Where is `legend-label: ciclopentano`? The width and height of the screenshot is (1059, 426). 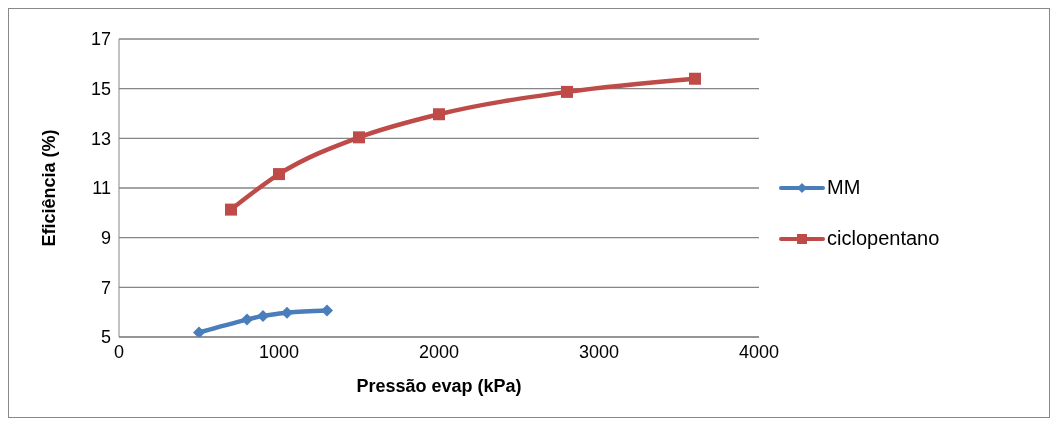
legend-label: ciclopentano is located at coordinates (883, 238).